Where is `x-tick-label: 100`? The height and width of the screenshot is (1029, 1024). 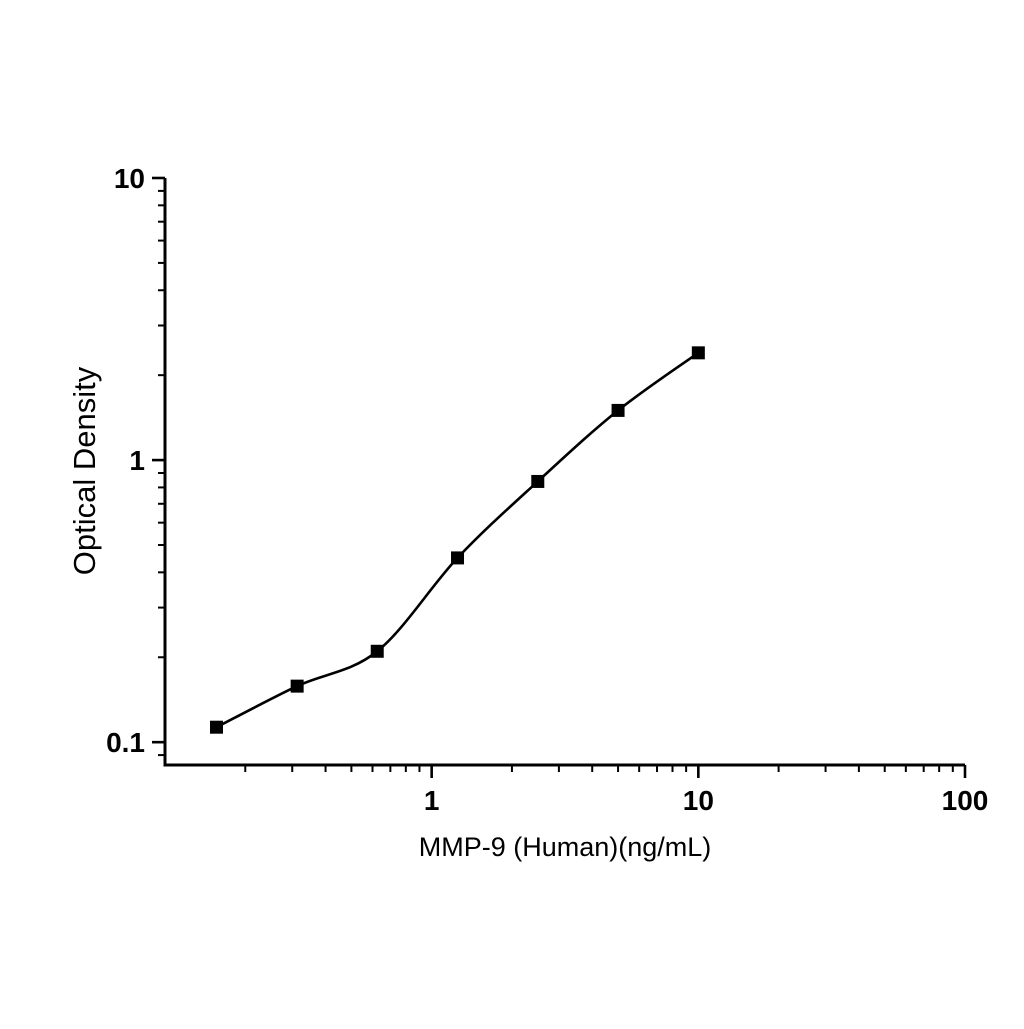 x-tick-label: 100 is located at coordinates (965, 800).